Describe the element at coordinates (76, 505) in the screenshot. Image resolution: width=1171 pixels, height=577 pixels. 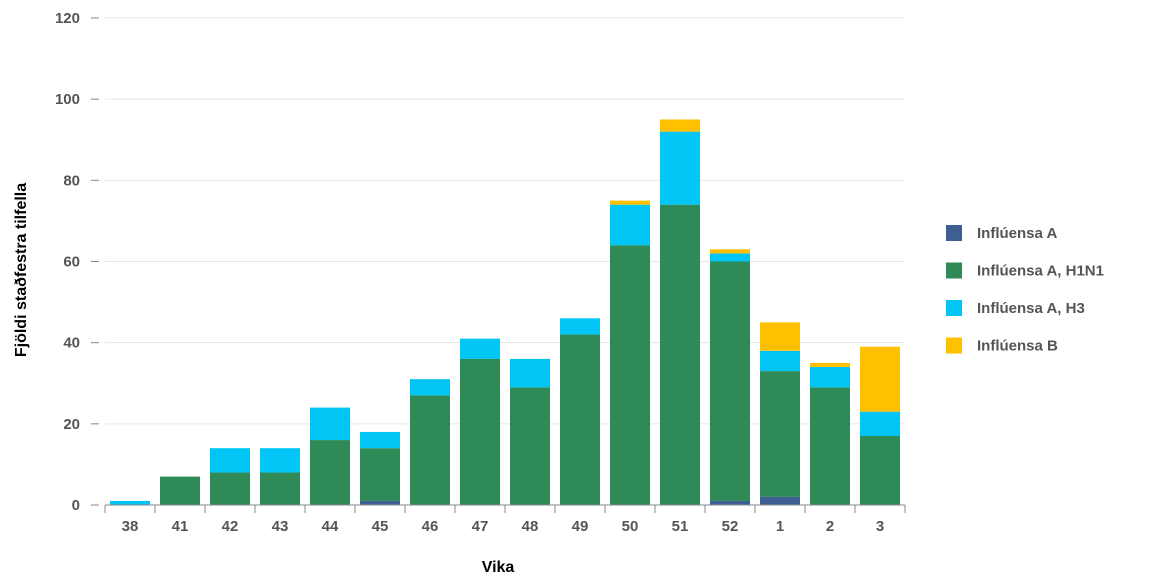
I see `y-tick-label: 0` at that location.